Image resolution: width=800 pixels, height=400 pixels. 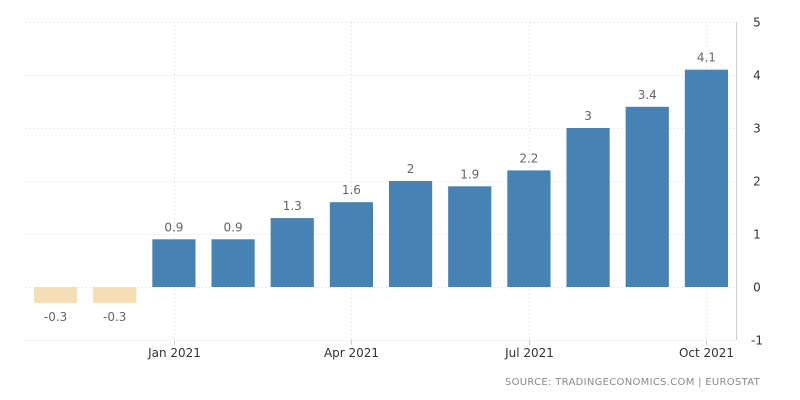 I want to click on source-text: SOURCE: TRADINGECONOMICS.COM | EUROSTAT, so click(x=633, y=382).